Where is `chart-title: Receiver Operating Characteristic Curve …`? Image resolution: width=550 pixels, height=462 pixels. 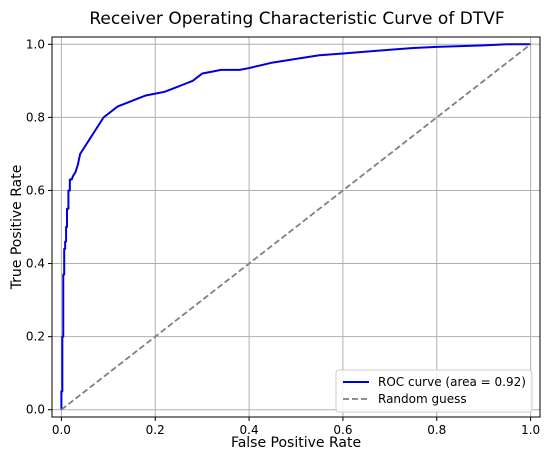
chart-title: Receiver Operating Characteristic Curve … is located at coordinates (296, 19).